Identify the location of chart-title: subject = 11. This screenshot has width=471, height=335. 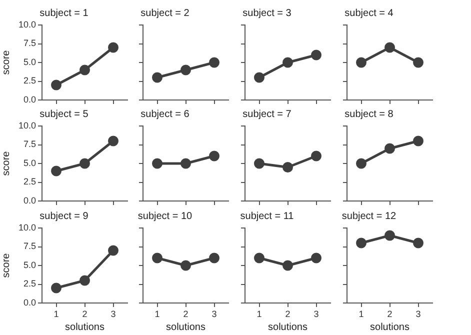
(267, 216).